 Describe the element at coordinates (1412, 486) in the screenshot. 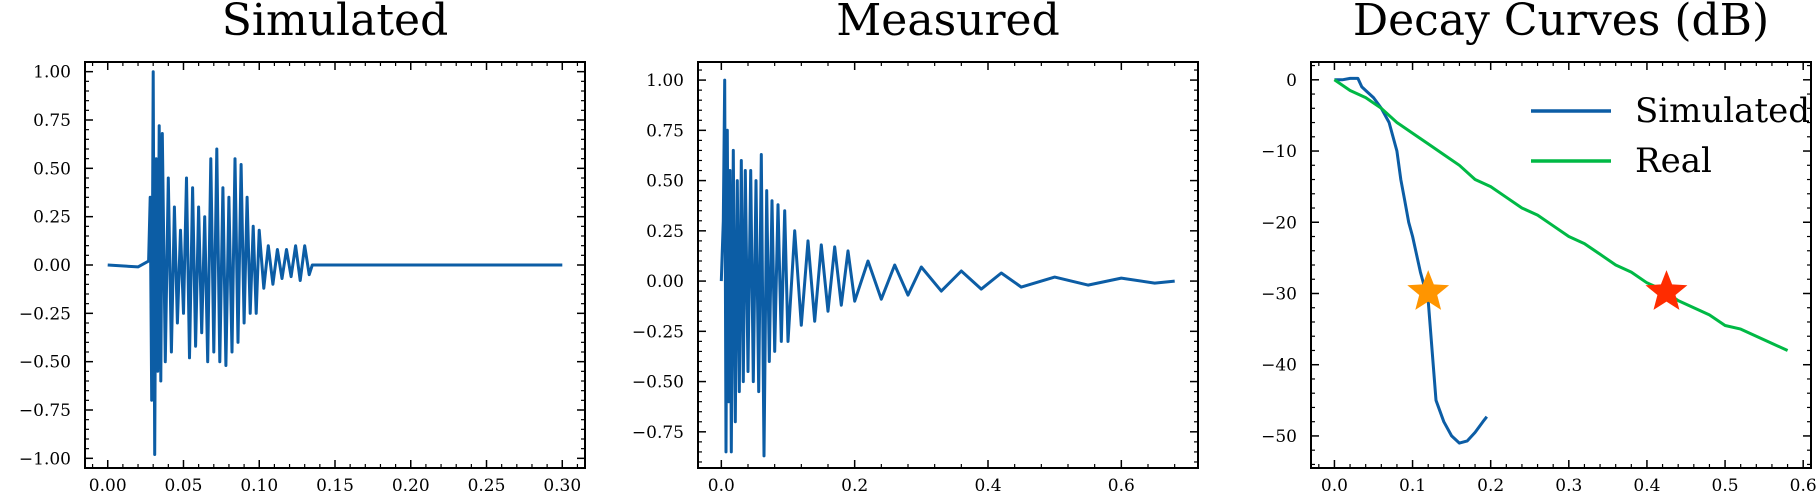

I see `x-tick-label: 0.1` at that location.